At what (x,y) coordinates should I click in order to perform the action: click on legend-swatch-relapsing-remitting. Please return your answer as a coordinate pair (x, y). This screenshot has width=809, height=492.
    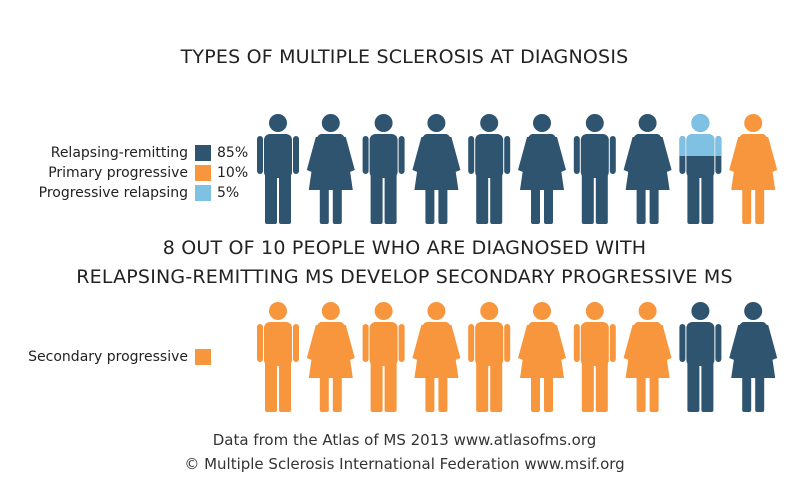
    Looking at the image, I should click on (203, 153).